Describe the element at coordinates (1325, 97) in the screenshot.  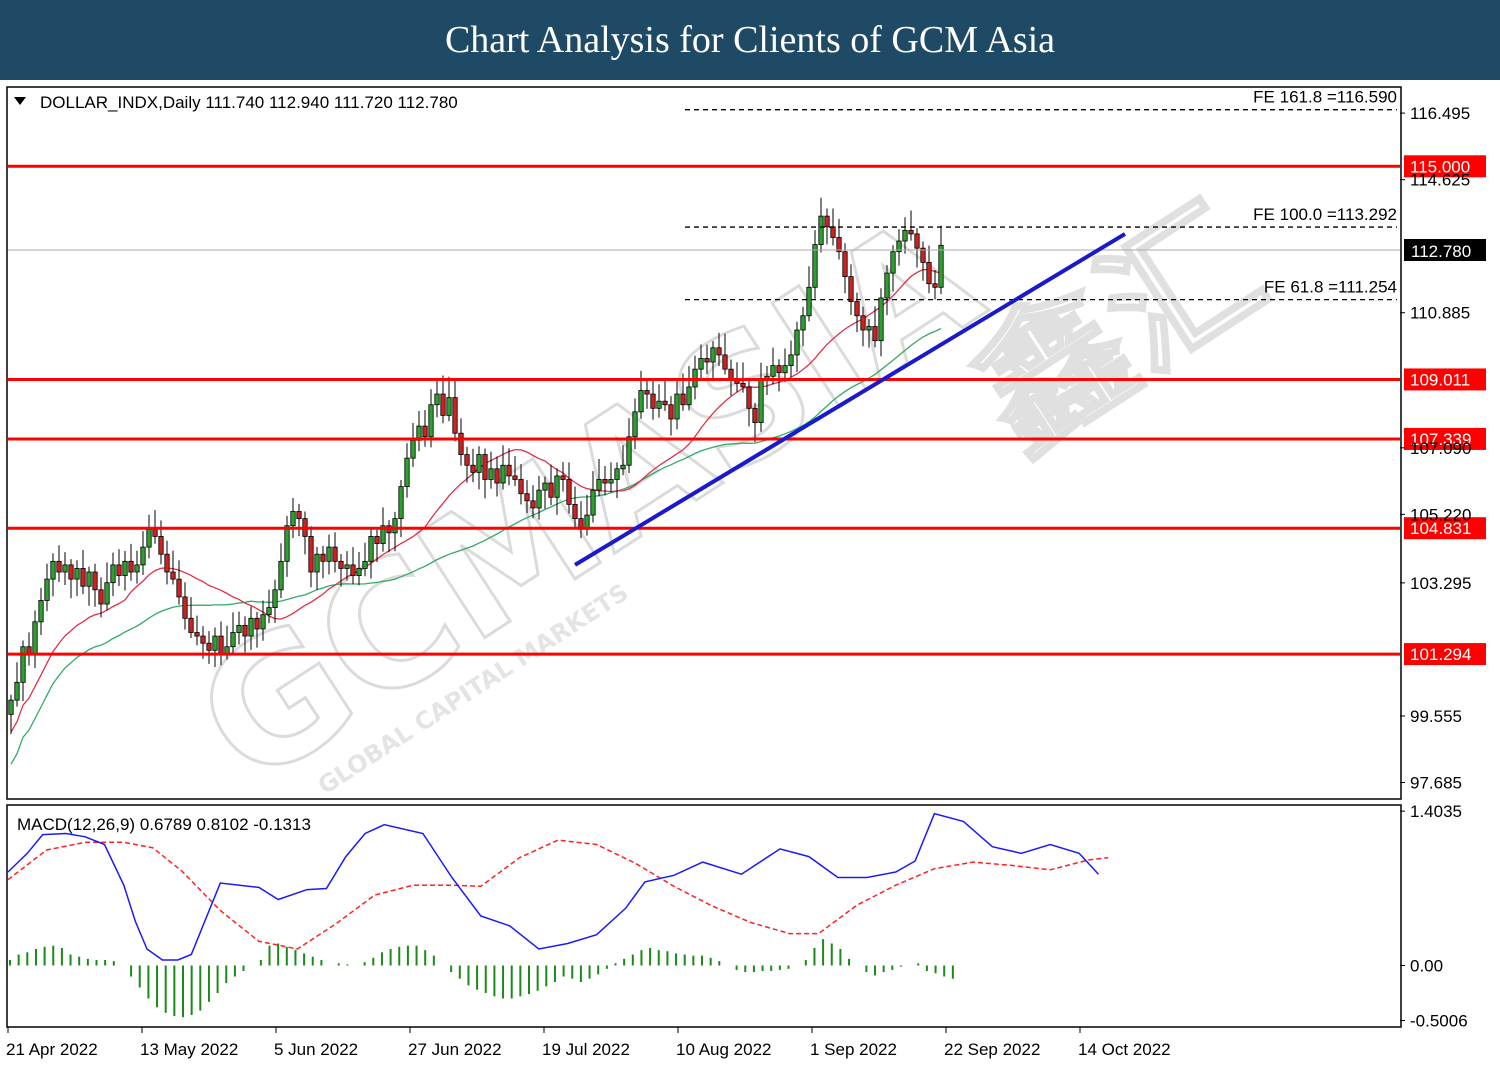
I see `fib-extension-label: FE 161.8 =116.590` at that location.